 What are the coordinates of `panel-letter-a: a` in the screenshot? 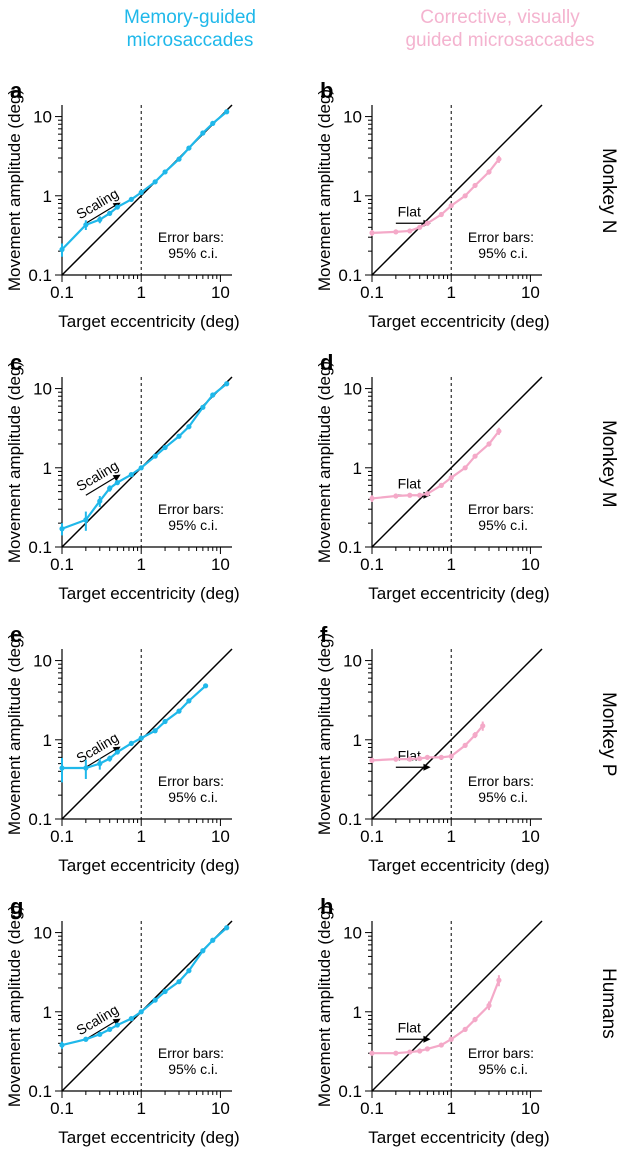 It's located at (16, 90).